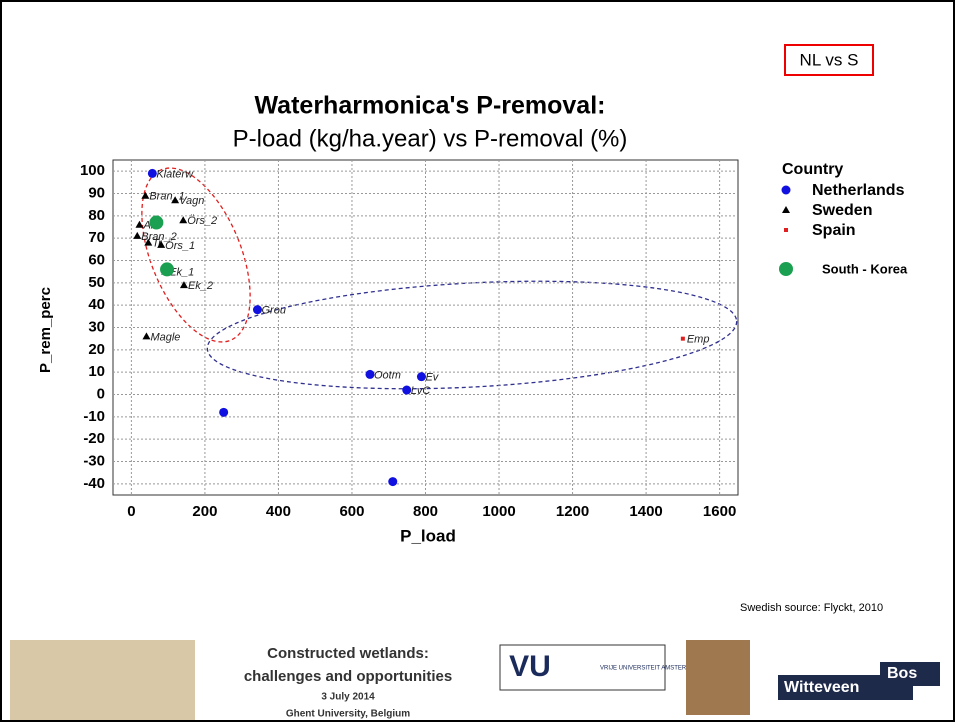  Describe the element at coordinates (180, 246) in the screenshot. I see `point-label: Örs_1` at that location.